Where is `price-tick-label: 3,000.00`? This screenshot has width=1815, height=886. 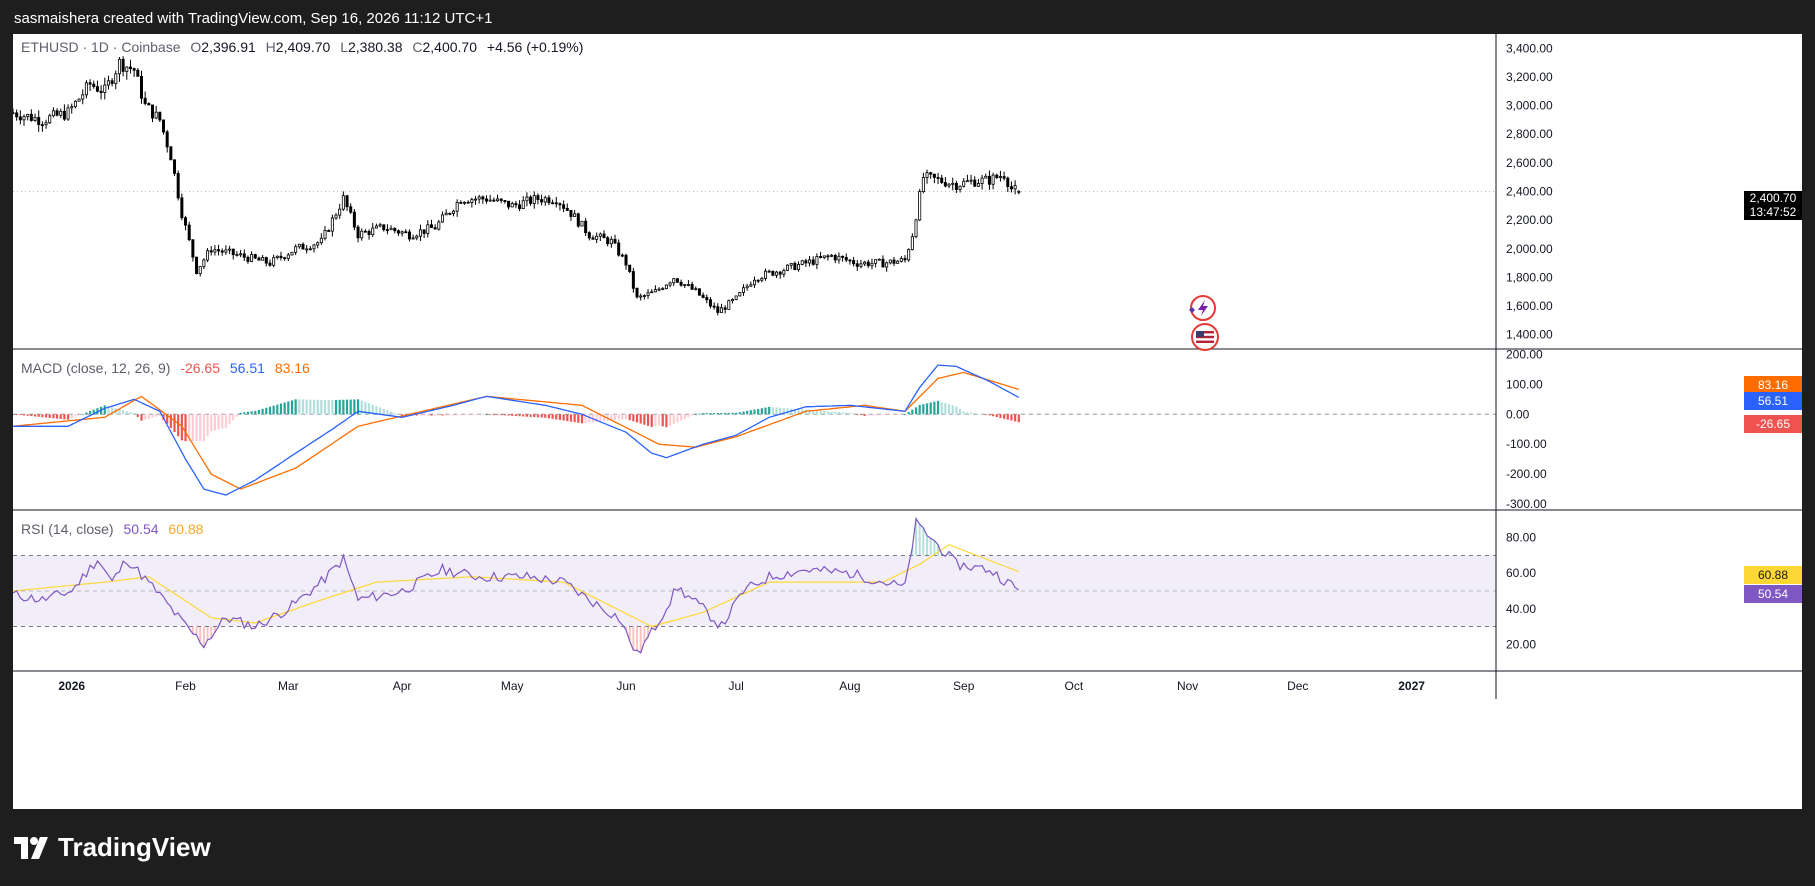 price-tick-label: 3,000.00 is located at coordinates (1529, 106).